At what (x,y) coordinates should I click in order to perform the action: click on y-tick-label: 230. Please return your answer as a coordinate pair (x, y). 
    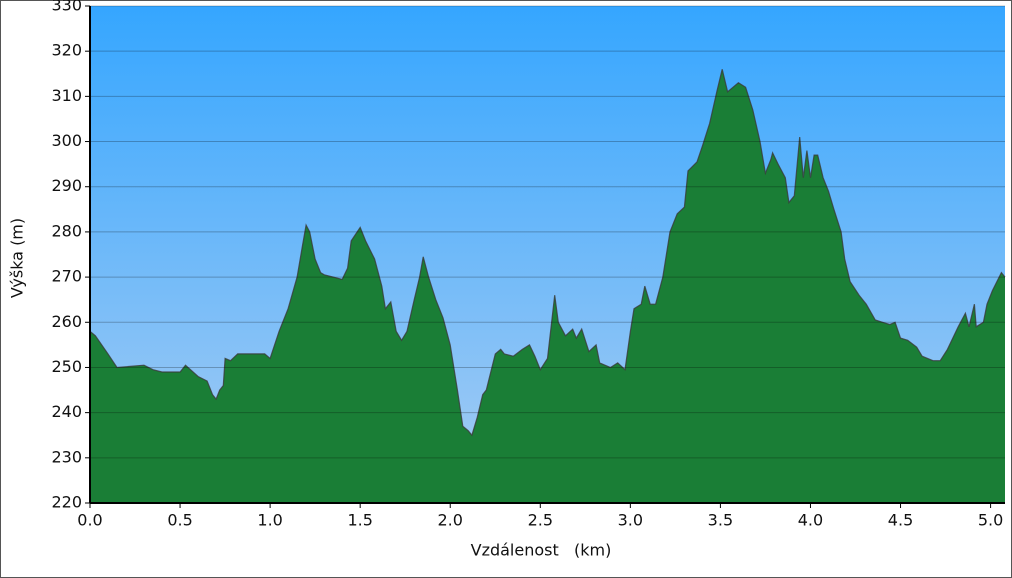
    Looking at the image, I should click on (66, 456).